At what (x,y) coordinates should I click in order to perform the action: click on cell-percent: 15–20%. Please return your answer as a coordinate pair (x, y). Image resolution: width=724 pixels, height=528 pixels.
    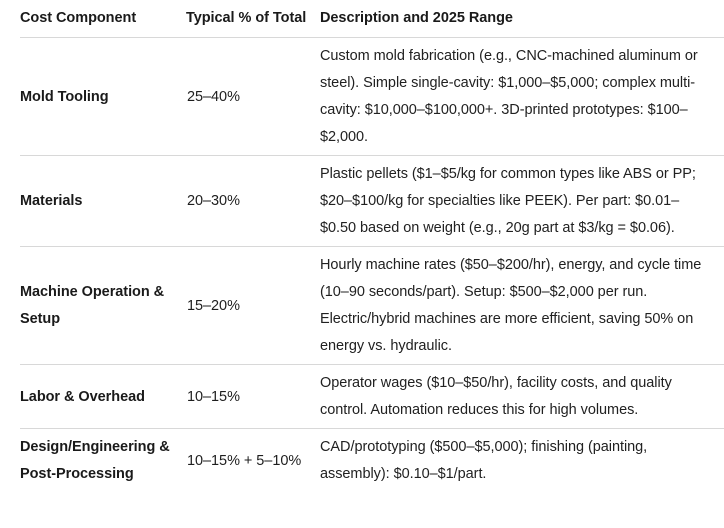
    Looking at the image, I should click on (213, 305).